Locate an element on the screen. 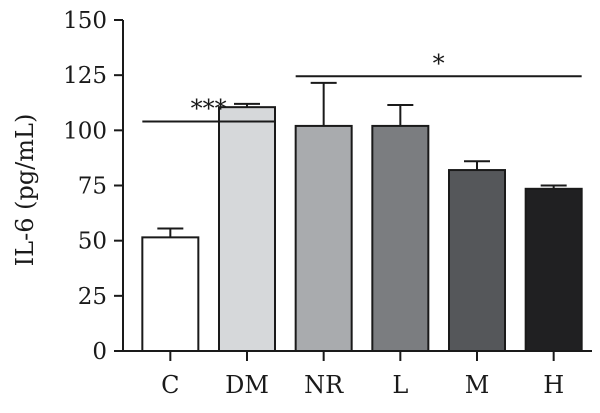 Image resolution: width=600 pixels, height=413 pixels. y-tick-label: 125 is located at coordinates (85, 76).